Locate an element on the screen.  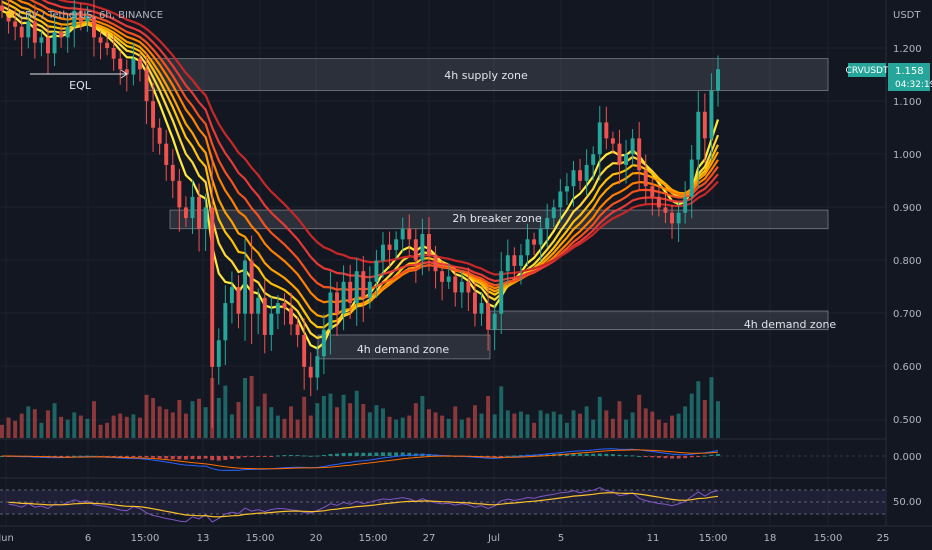
time-tick: 11 is located at coordinates (653, 538).